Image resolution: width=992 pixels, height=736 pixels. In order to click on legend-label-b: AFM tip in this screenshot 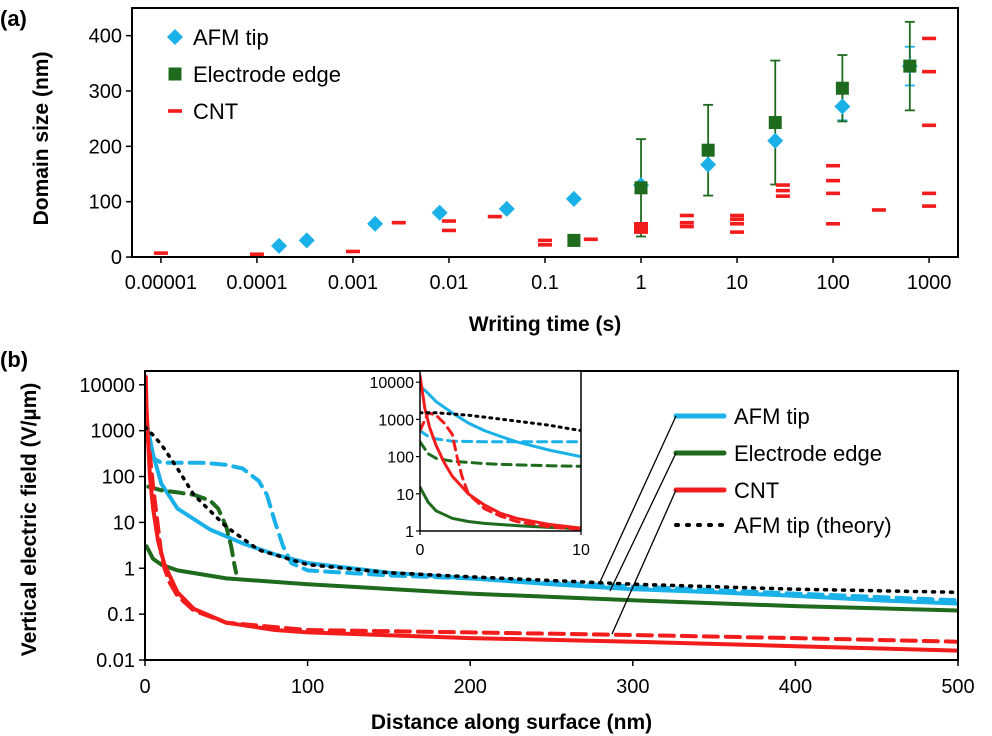, I will do `click(772, 416)`.